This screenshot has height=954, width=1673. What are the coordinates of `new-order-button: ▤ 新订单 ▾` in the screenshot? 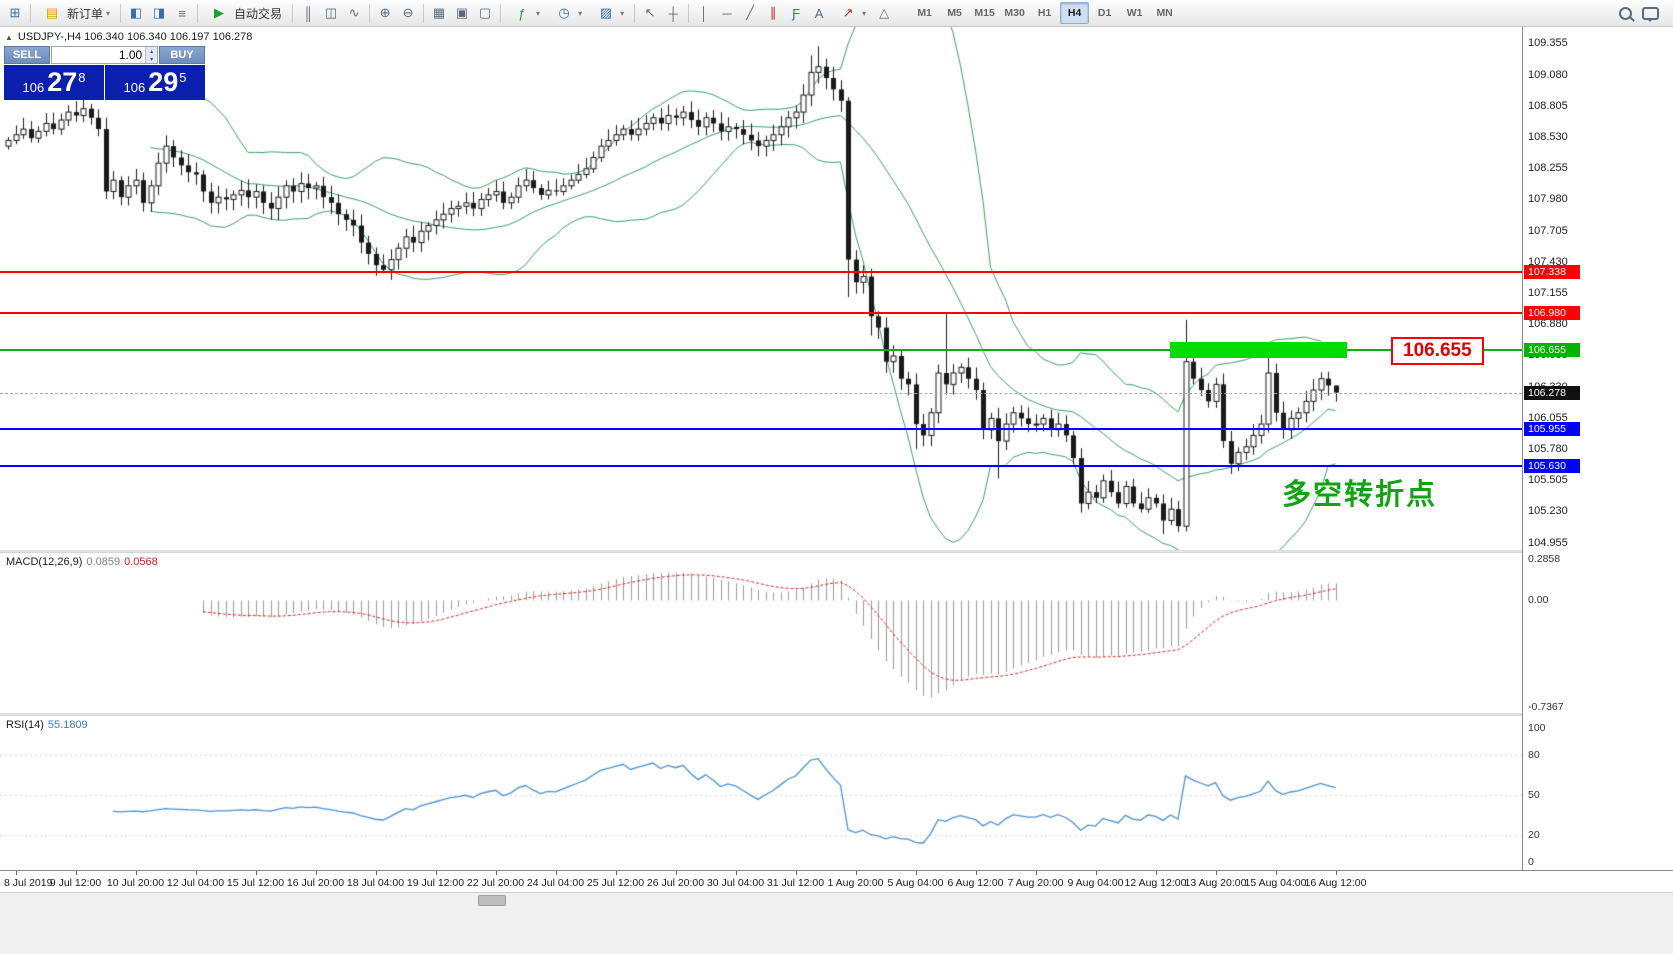 It's located at (75, 13).